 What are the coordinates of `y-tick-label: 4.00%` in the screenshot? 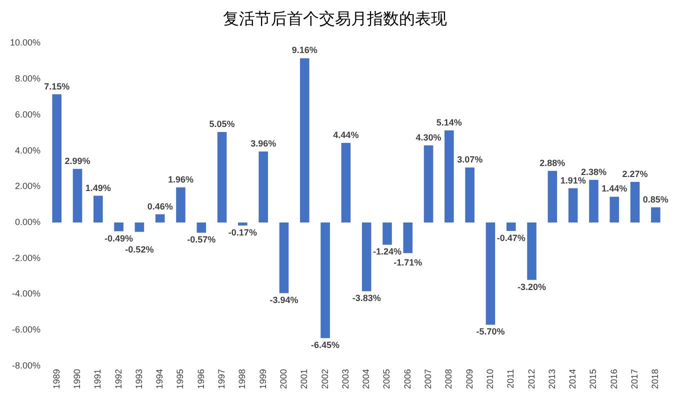 It's located at (27, 150).